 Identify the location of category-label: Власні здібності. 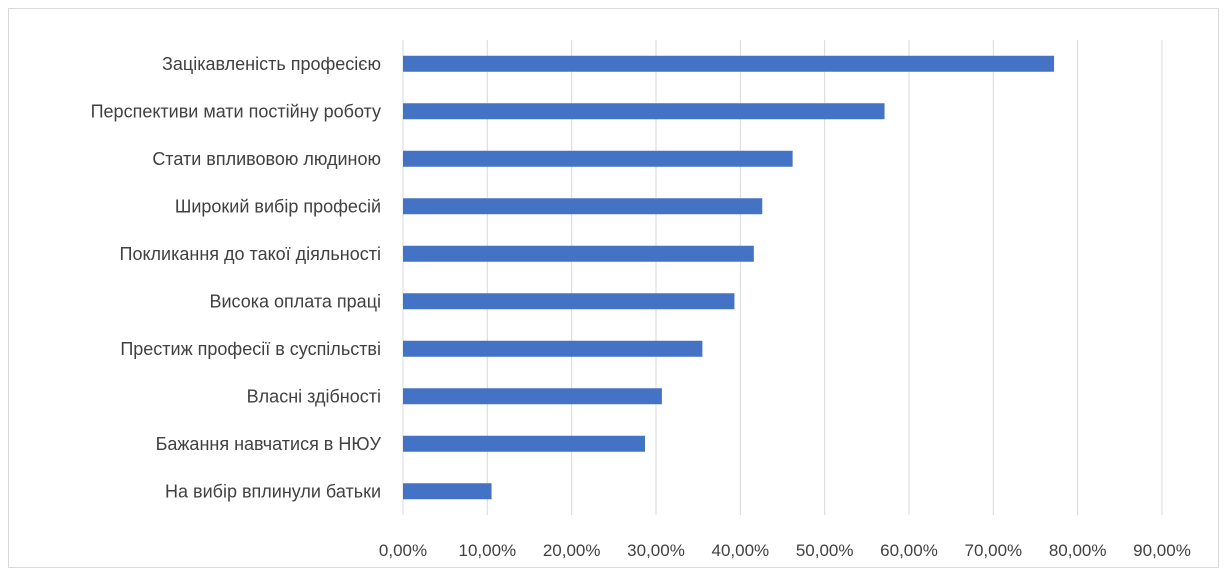
(314, 396).